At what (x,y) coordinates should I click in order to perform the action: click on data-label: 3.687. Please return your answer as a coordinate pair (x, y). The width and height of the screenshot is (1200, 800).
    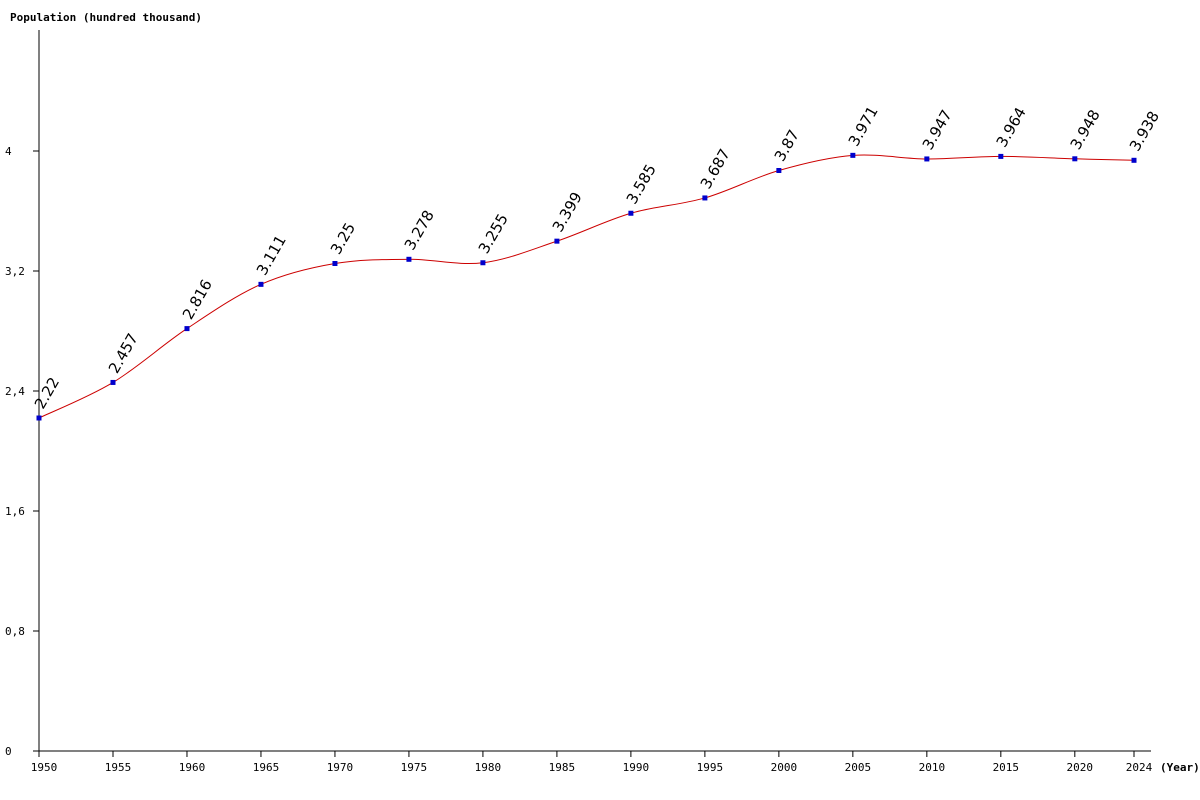
    Looking at the image, I should click on (715, 169).